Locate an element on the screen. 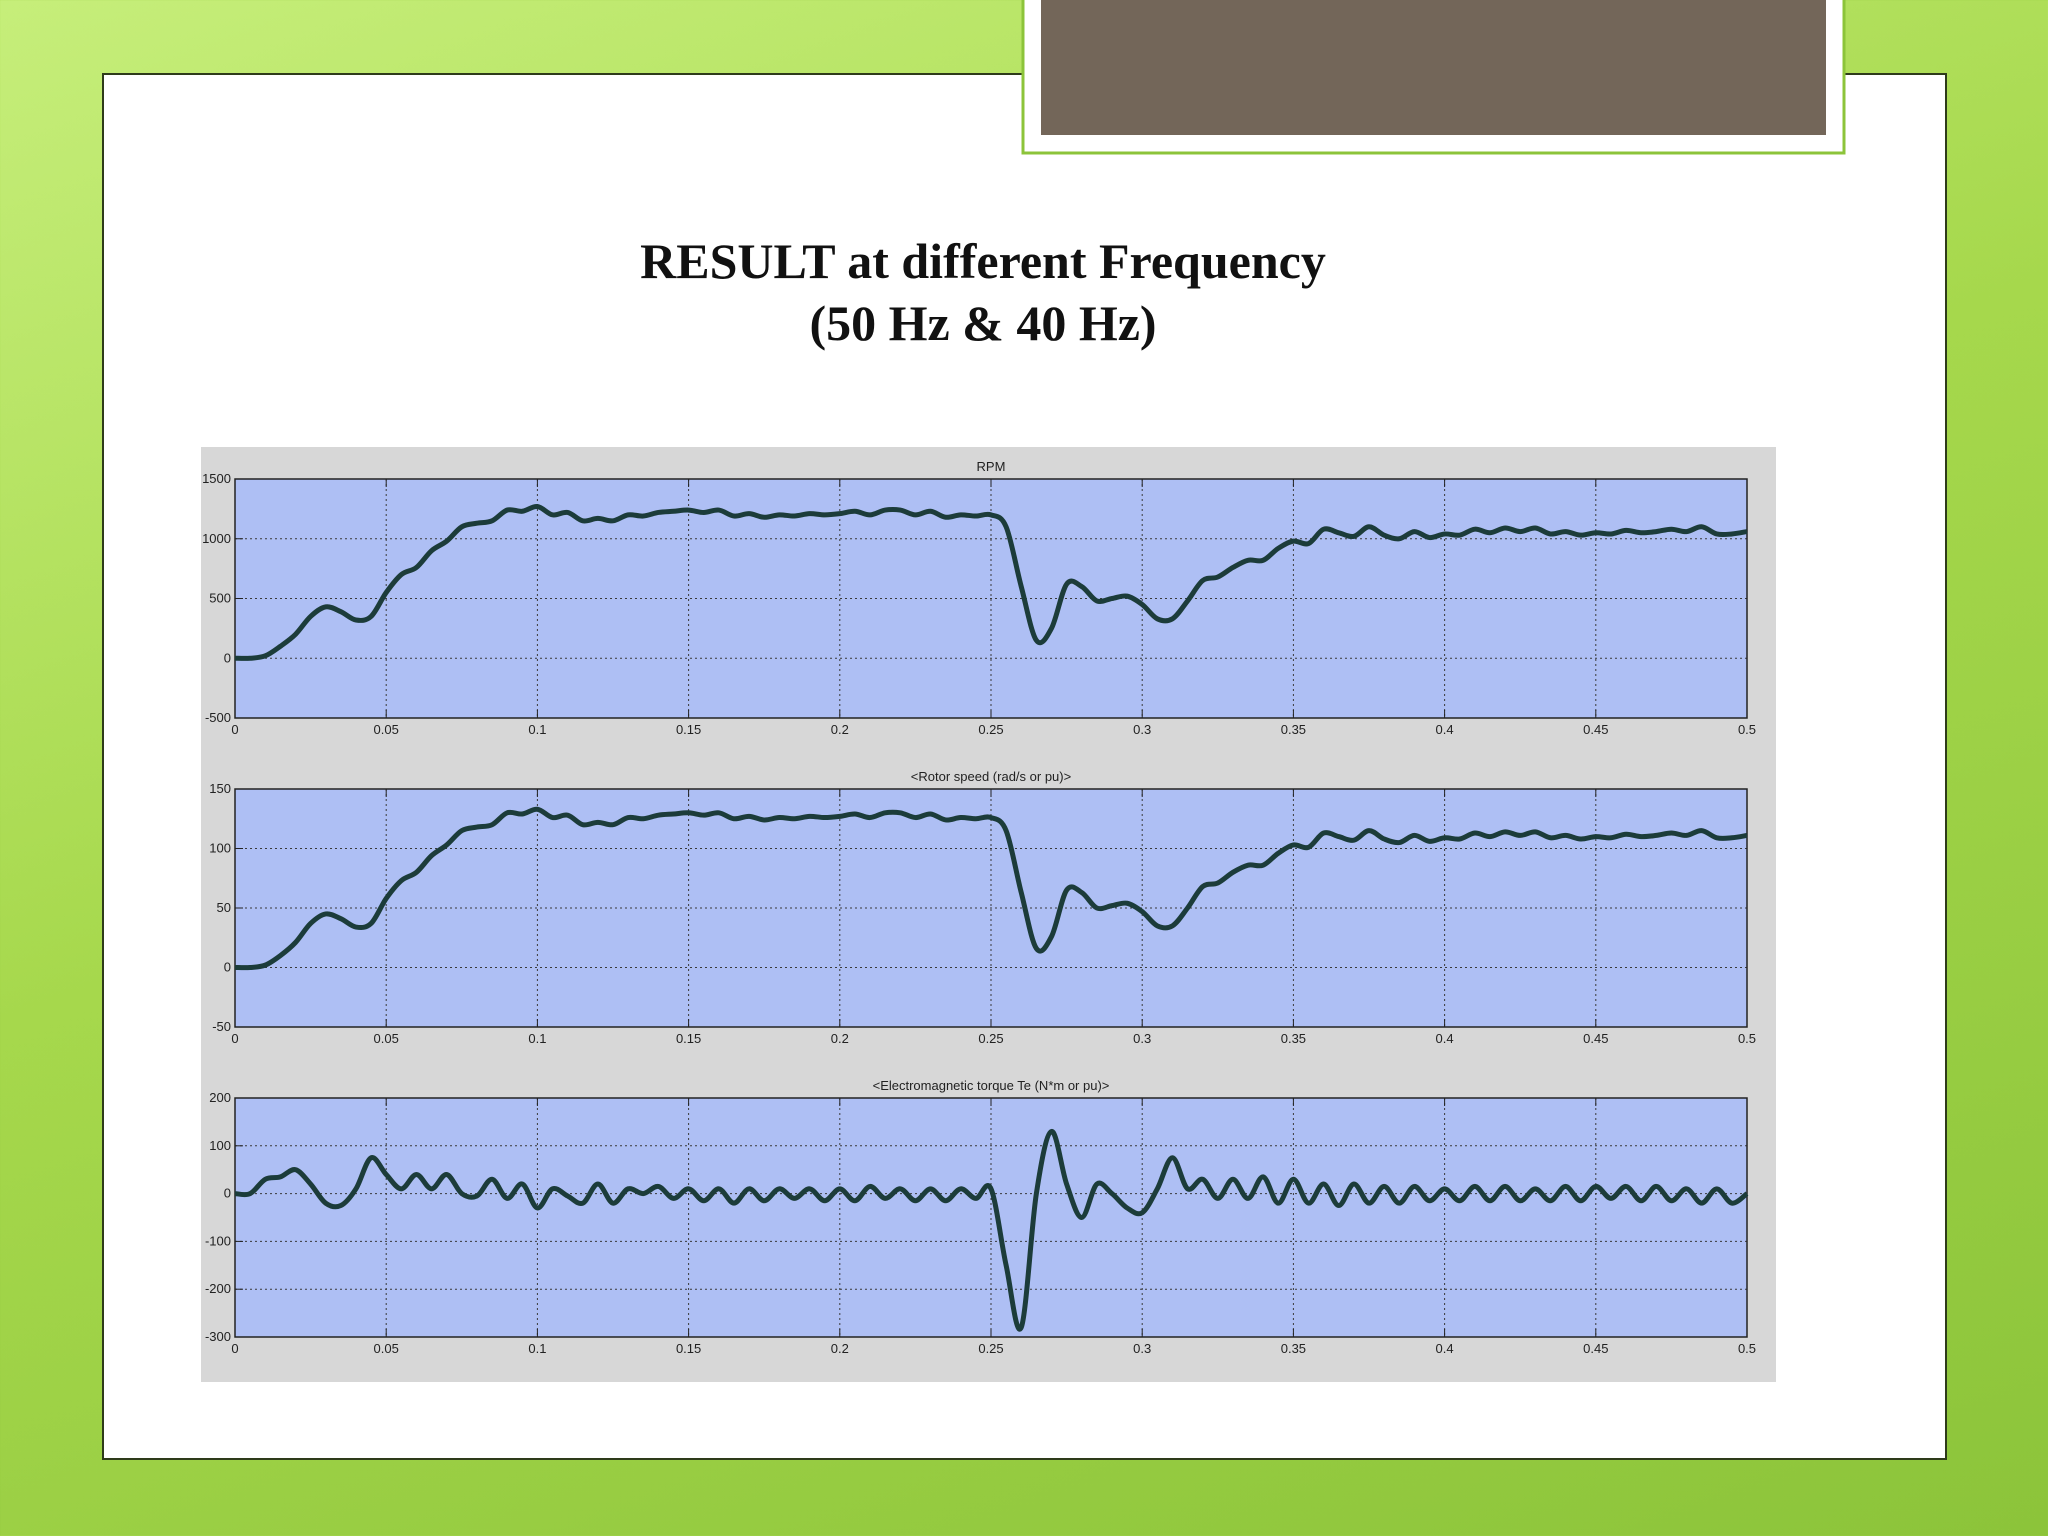 The image size is (2048, 1536). y-tick-label: -200 is located at coordinates (218, 1288).